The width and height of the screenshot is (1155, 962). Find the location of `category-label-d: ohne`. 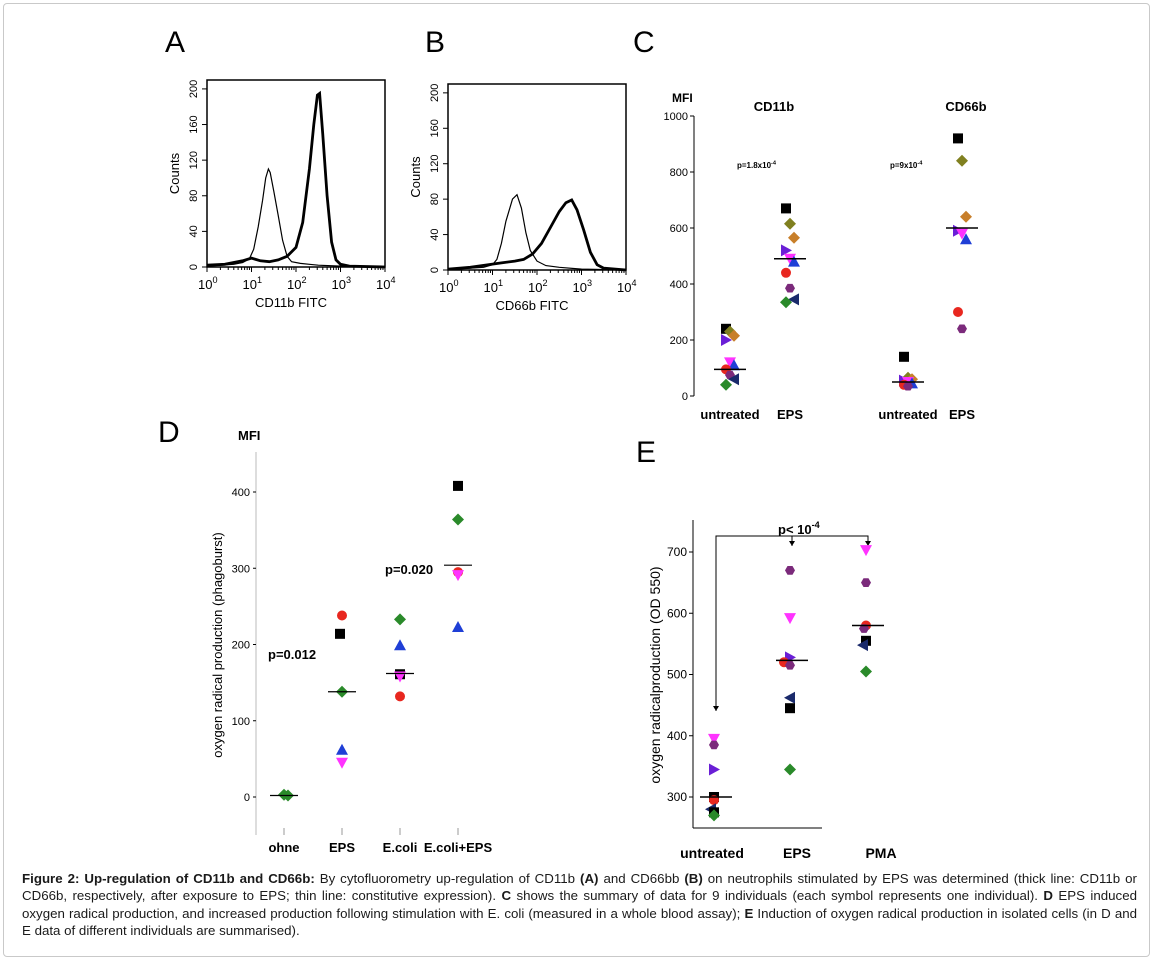

category-label-d: ohne is located at coordinates (283, 847).